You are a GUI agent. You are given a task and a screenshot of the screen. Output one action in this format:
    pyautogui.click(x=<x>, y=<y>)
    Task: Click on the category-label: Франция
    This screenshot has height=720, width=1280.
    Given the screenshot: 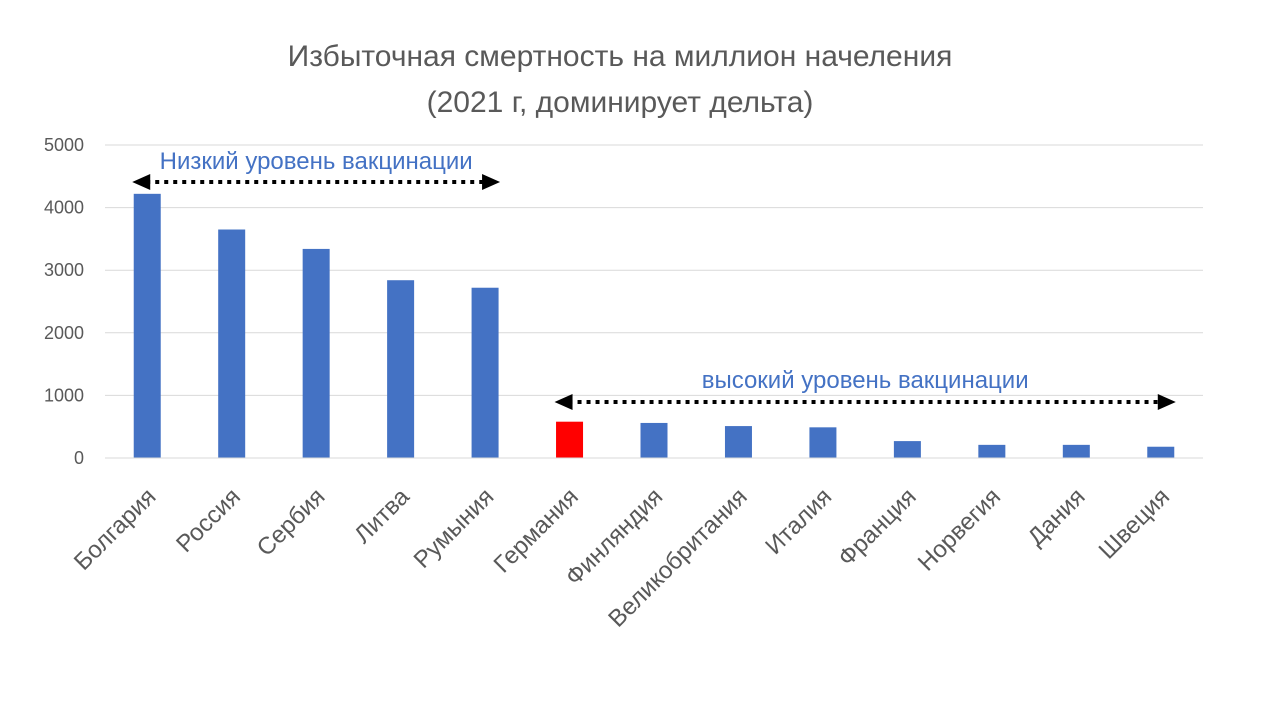 What is the action you would take?
    pyautogui.click(x=877, y=527)
    